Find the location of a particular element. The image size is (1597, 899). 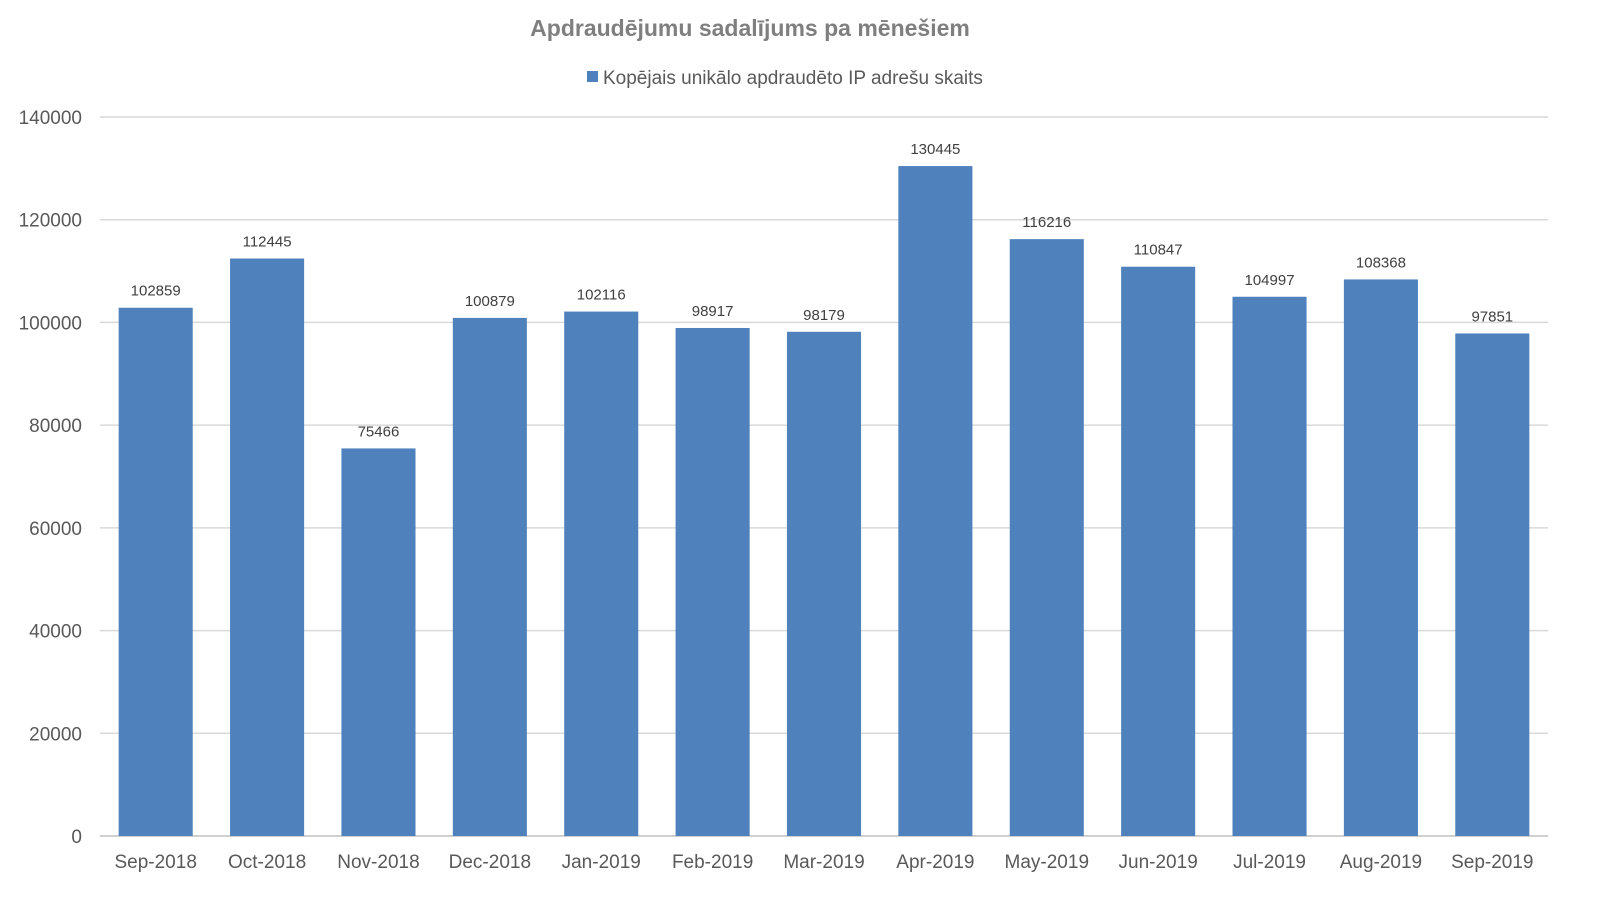

y-tick-label: 40000 is located at coordinates (55, 632).